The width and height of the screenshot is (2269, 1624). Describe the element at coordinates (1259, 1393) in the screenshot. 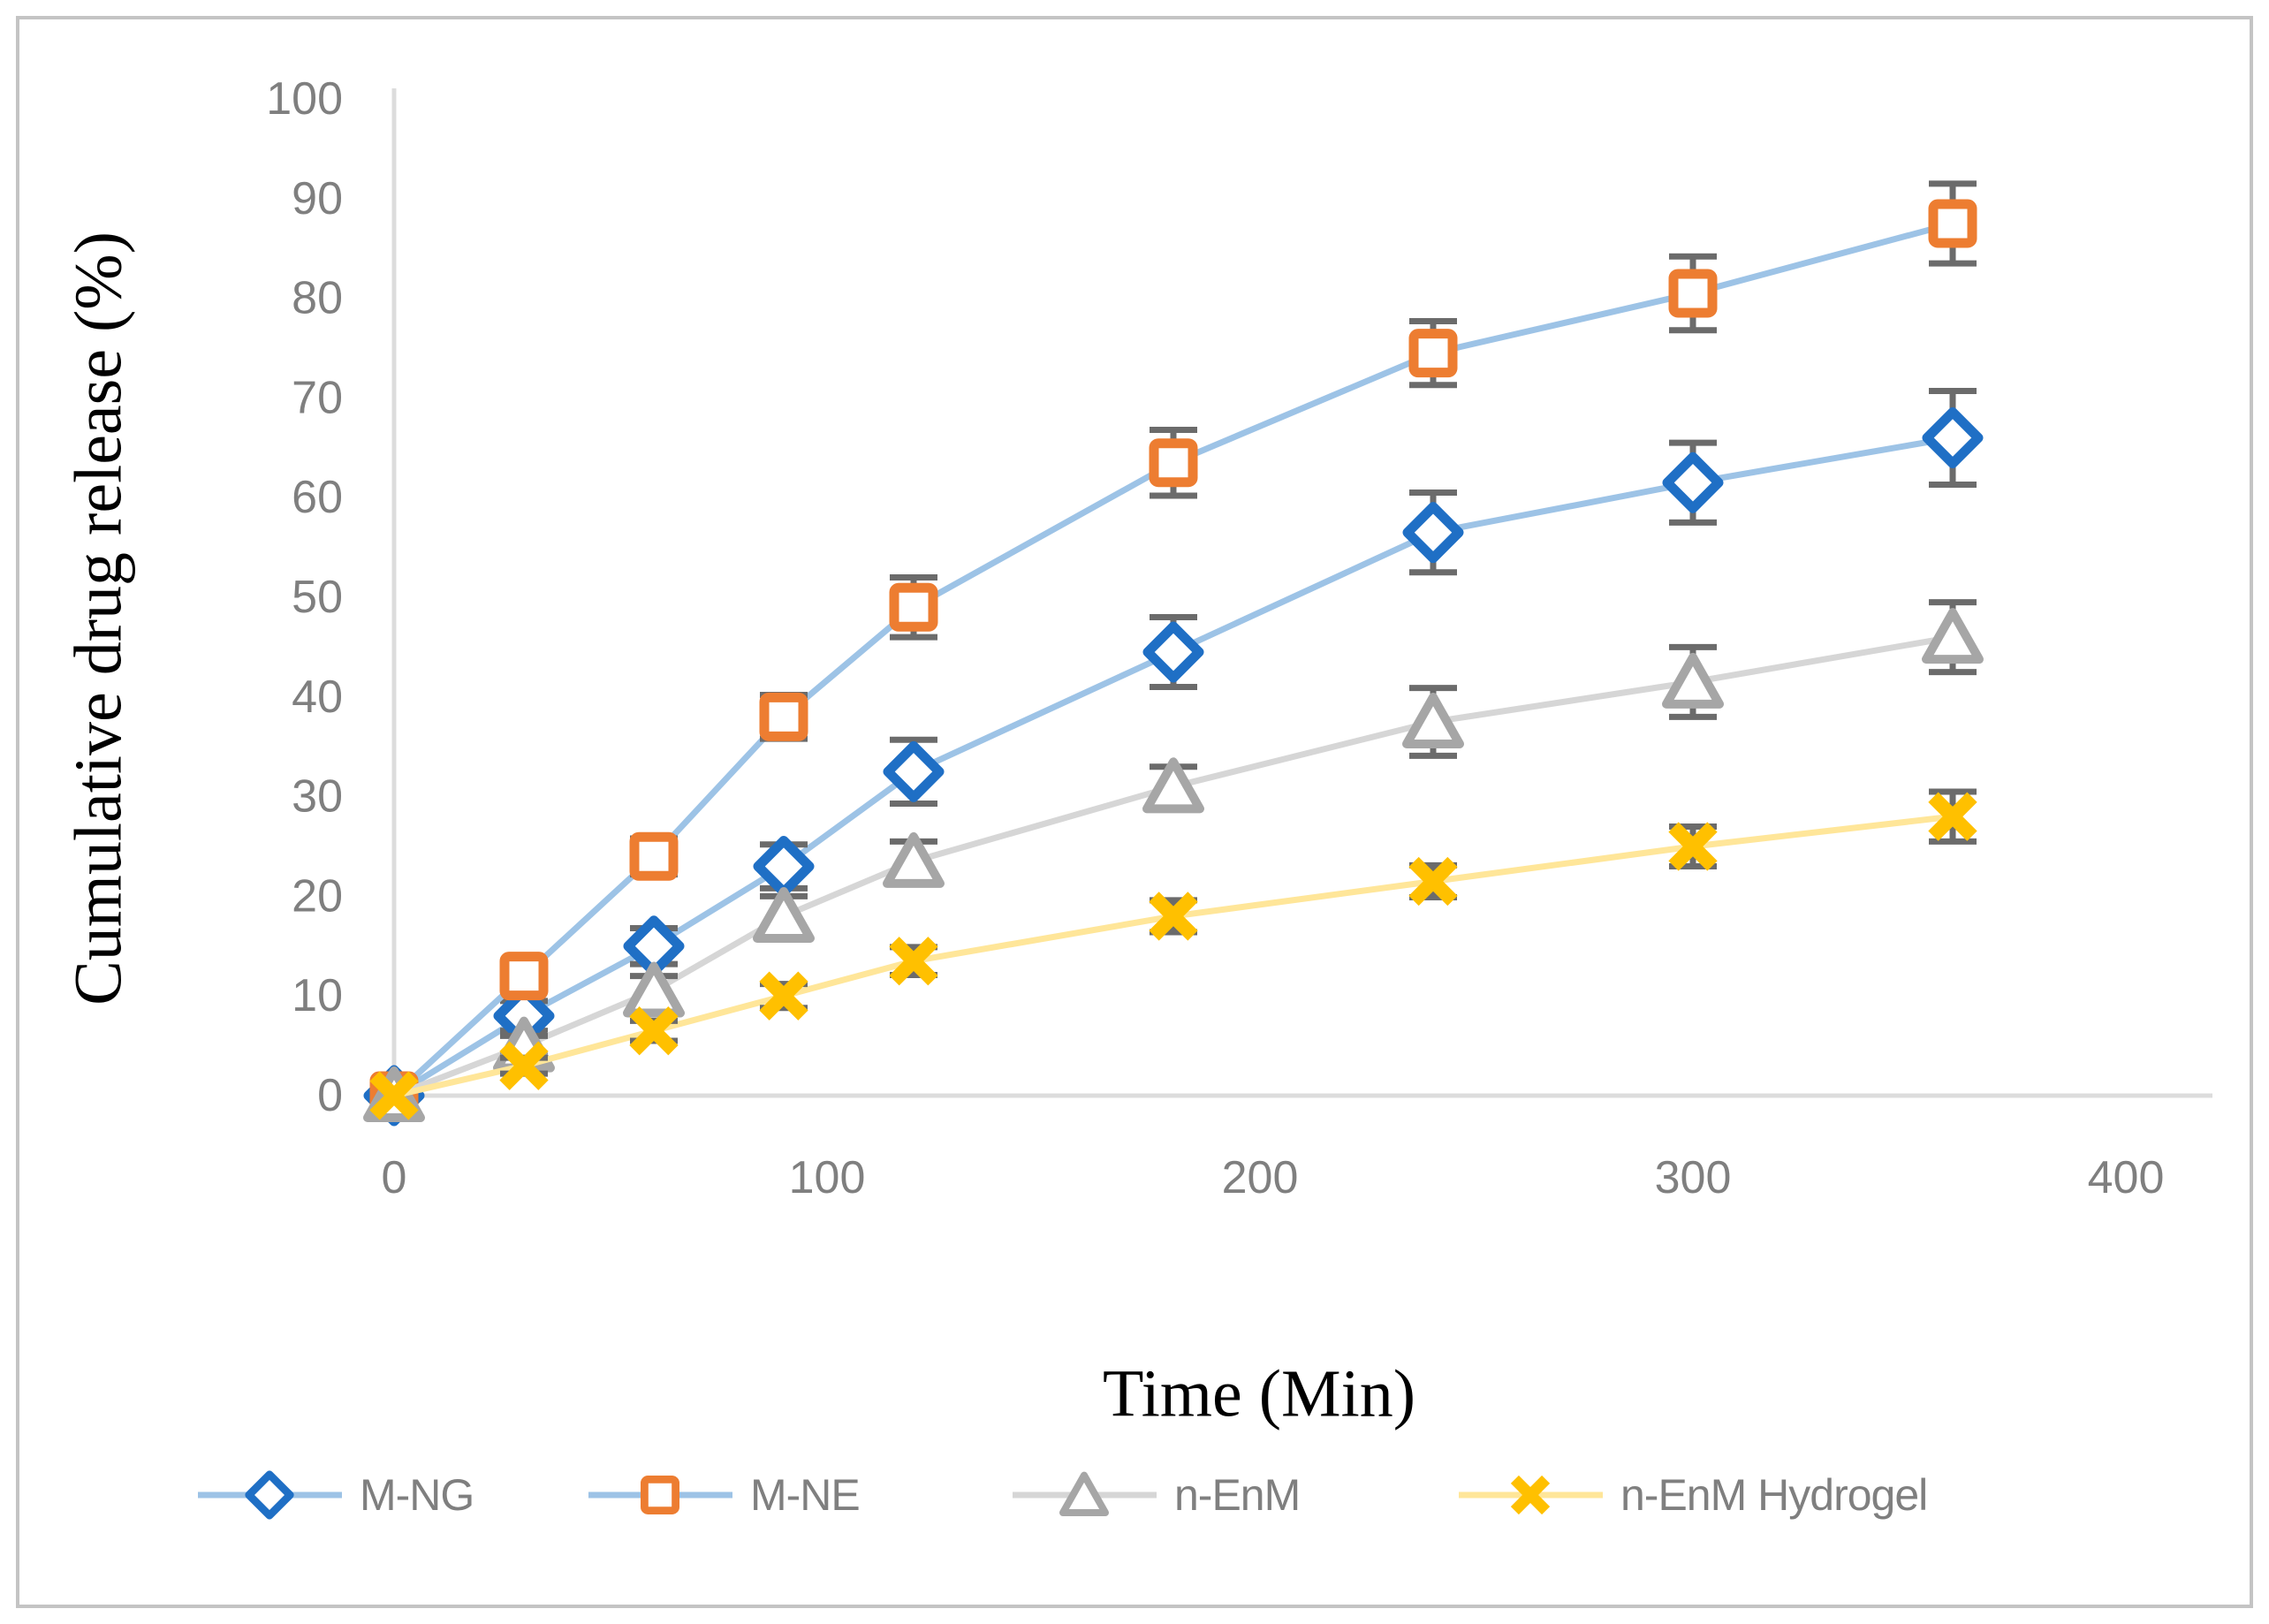

I see `x-axis-title: Time (Min)` at that location.